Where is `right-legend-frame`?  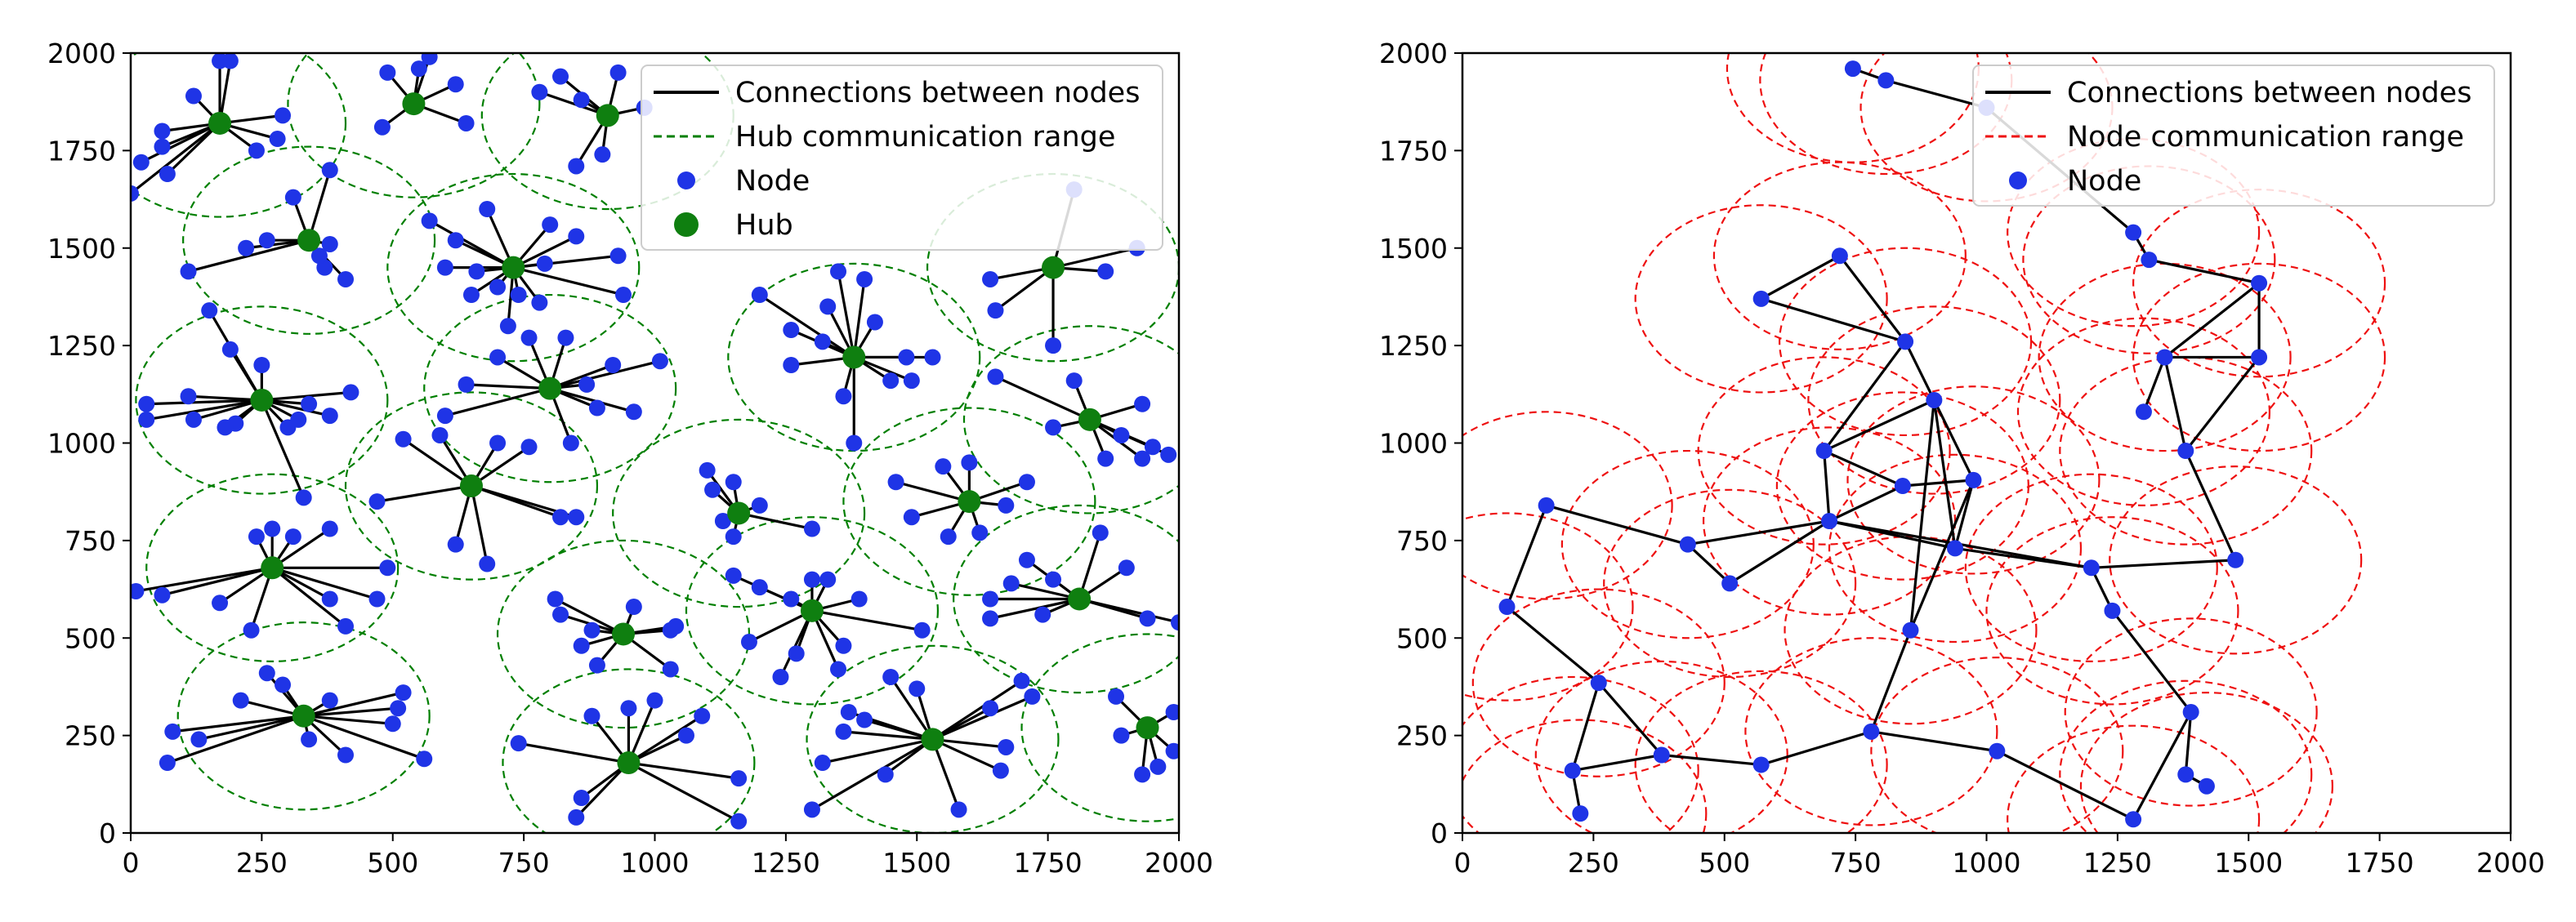
right-legend-frame is located at coordinates (2234, 136).